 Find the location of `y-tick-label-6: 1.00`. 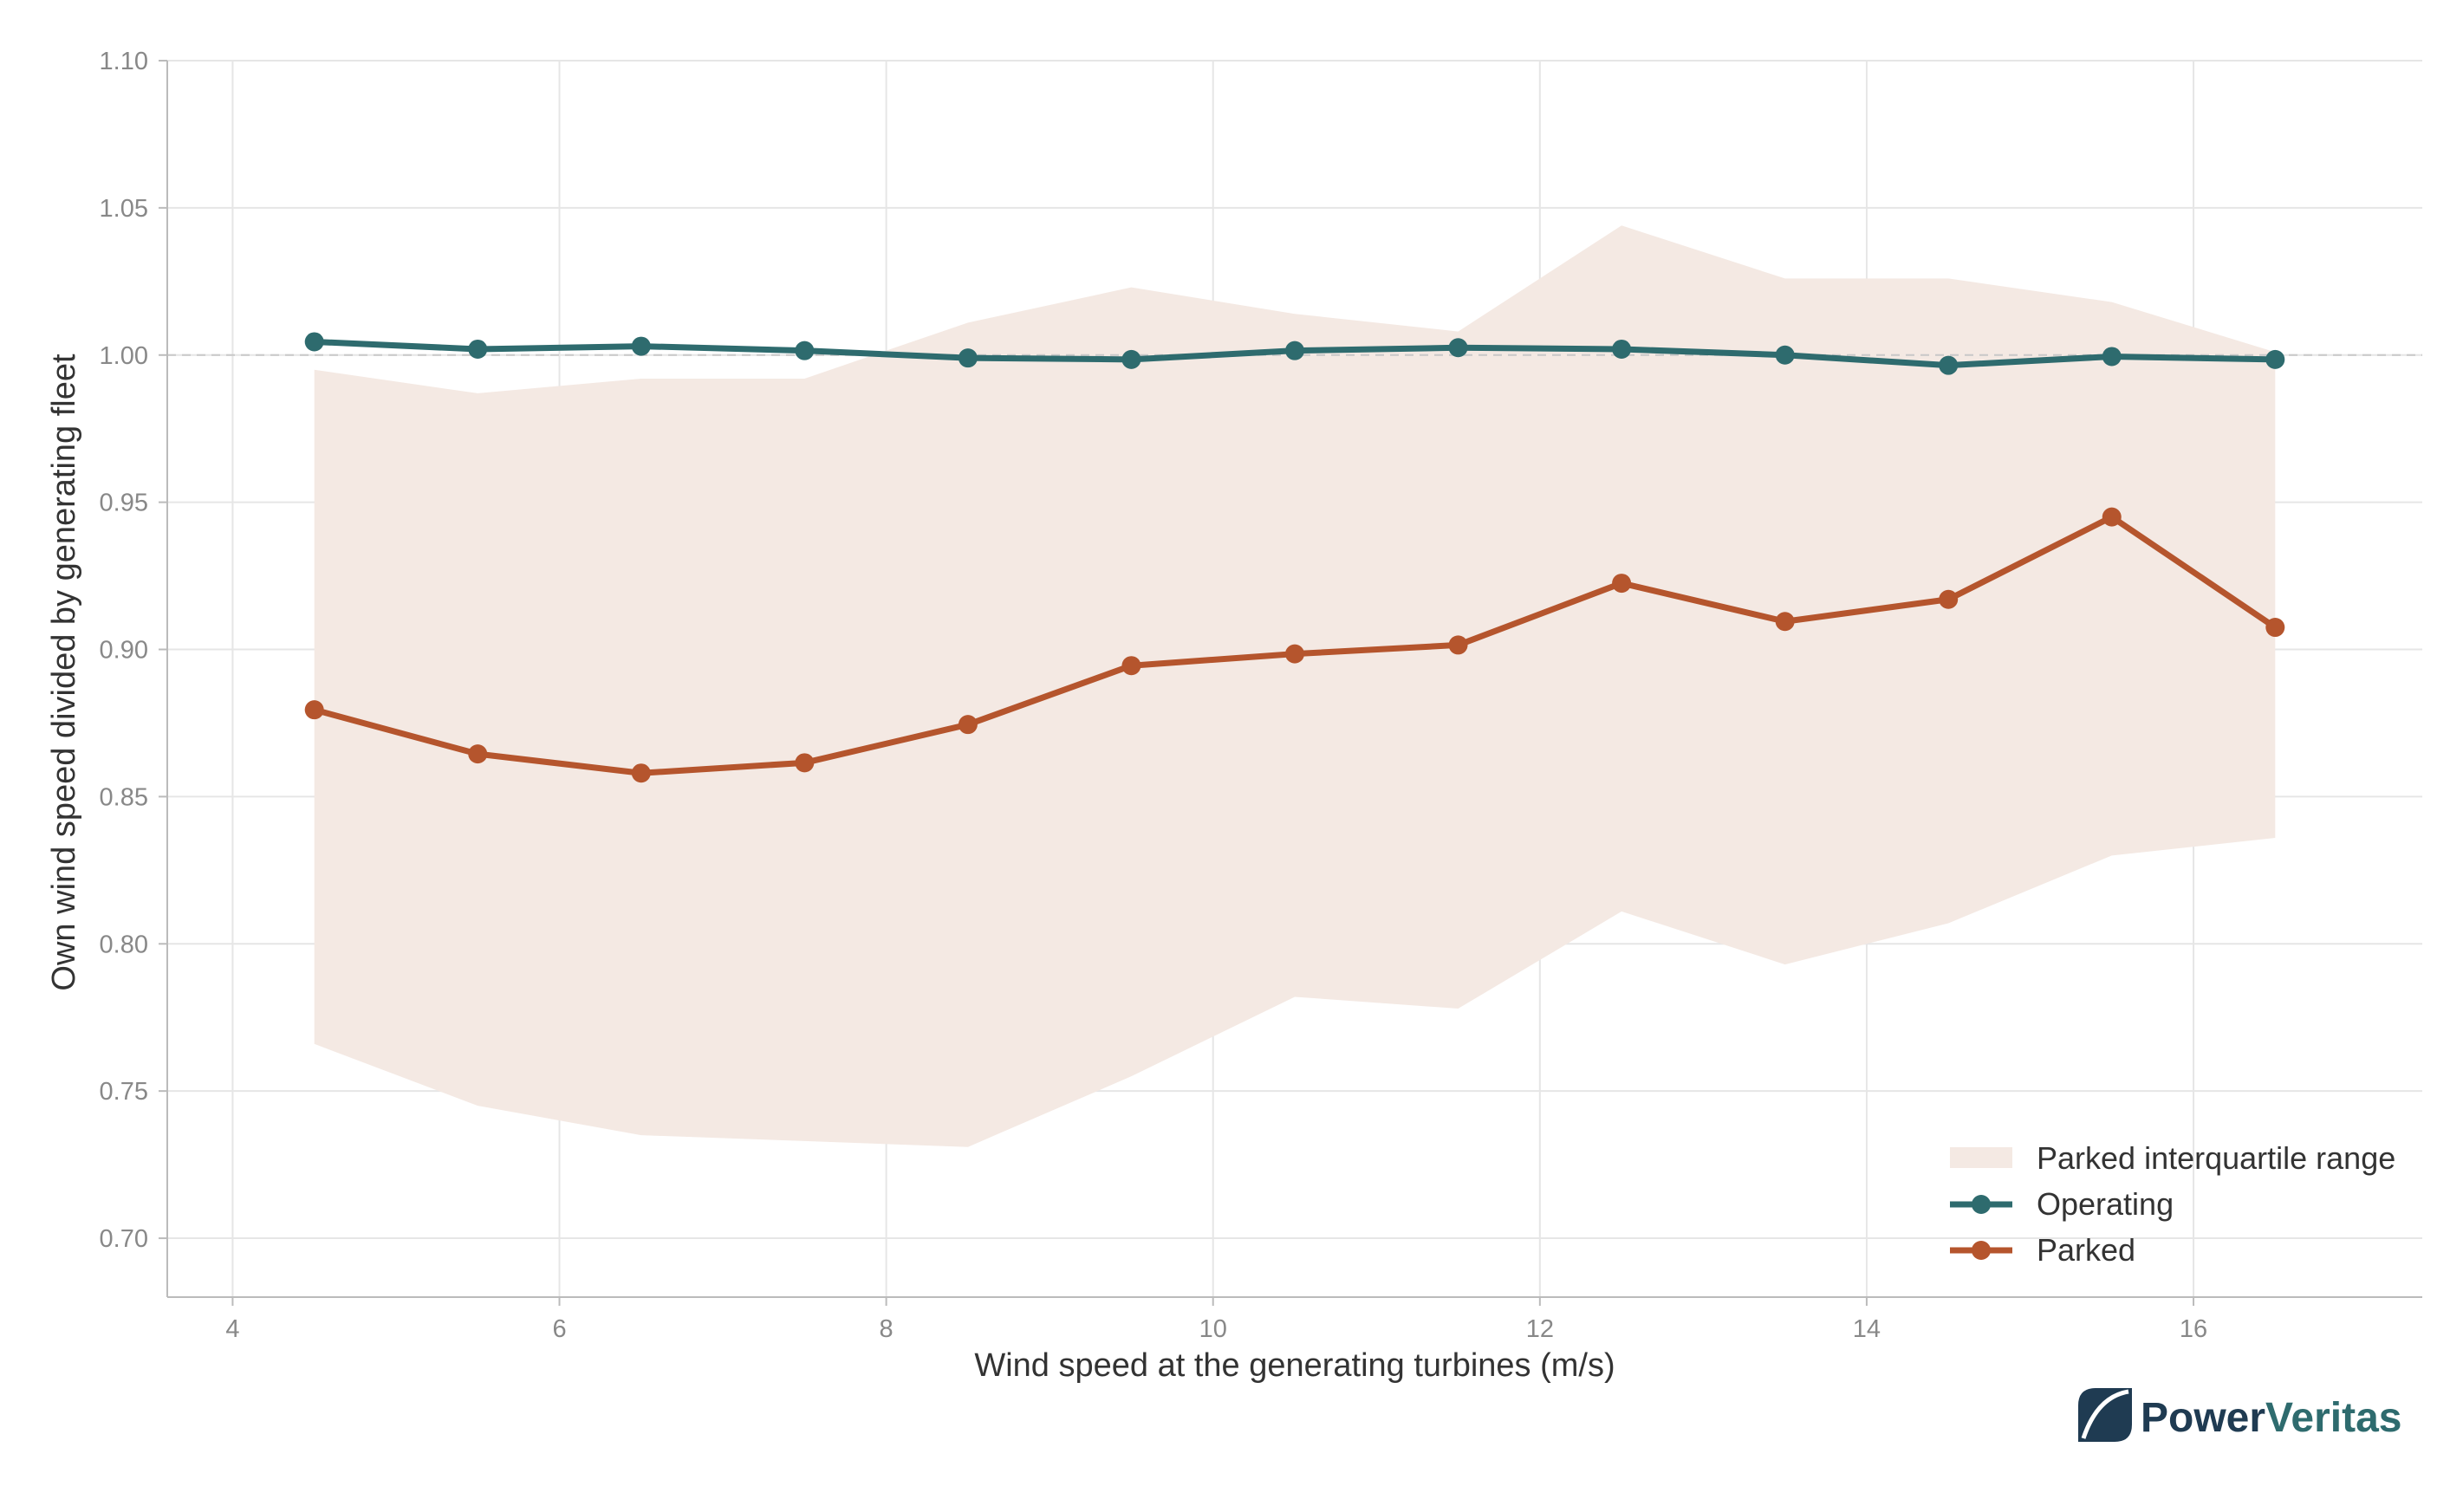

y-tick-label-6: 1.00 is located at coordinates (124, 356).